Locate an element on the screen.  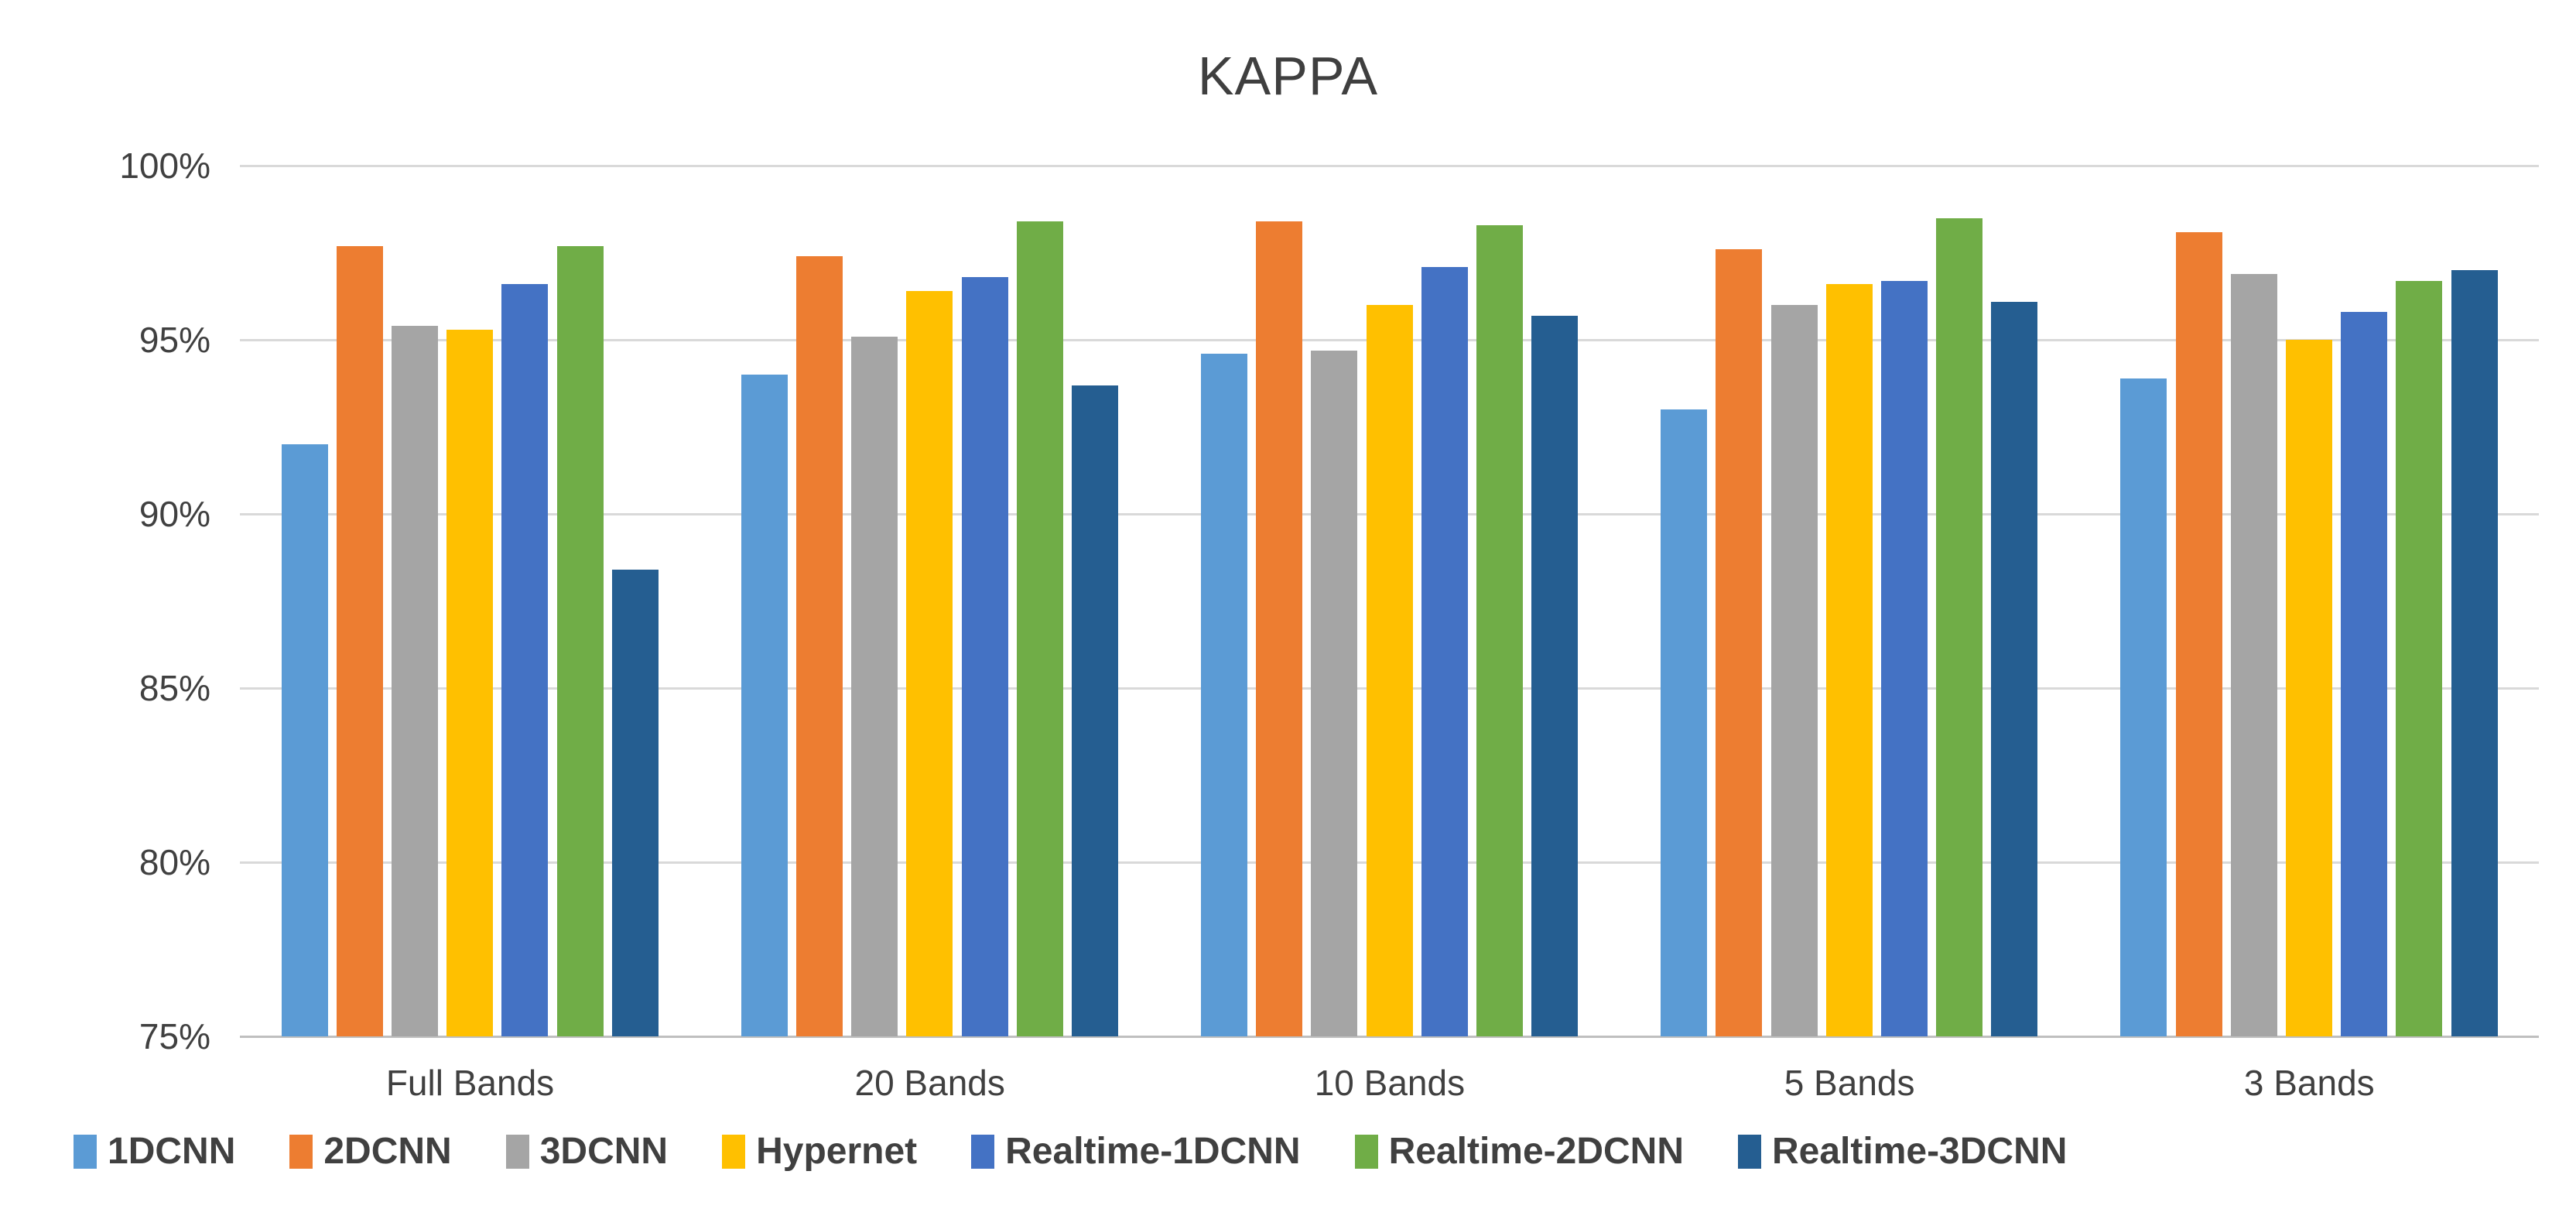
bar-2dcnn-3-bands is located at coordinates (2198, 633).